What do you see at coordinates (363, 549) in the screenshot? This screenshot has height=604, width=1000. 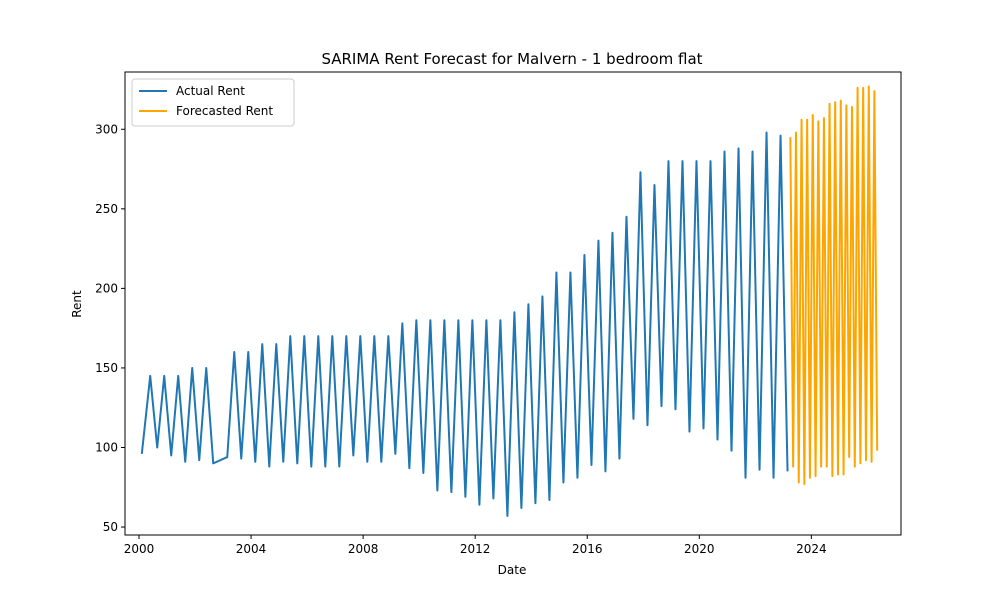 I see `x-tick-label: 2008` at bounding box center [363, 549].